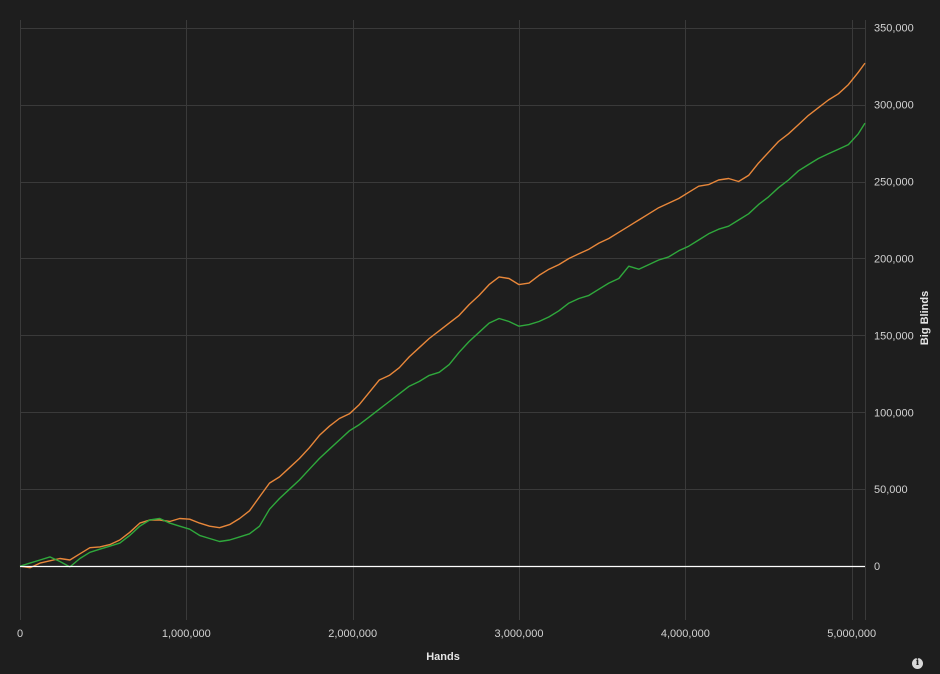 This screenshot has width=940, height=674. I want to click on y-tick-label: 250,000, so click(894, 183).